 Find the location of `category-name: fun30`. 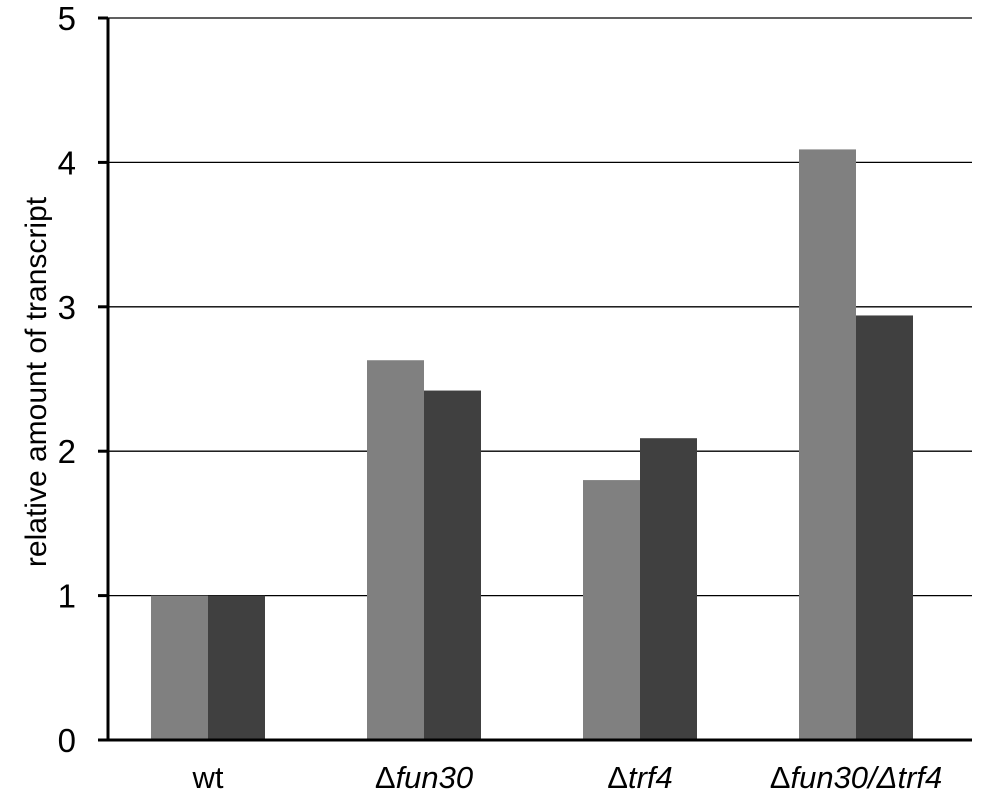

category-name: fun30 is located at coordinates (435, 777).